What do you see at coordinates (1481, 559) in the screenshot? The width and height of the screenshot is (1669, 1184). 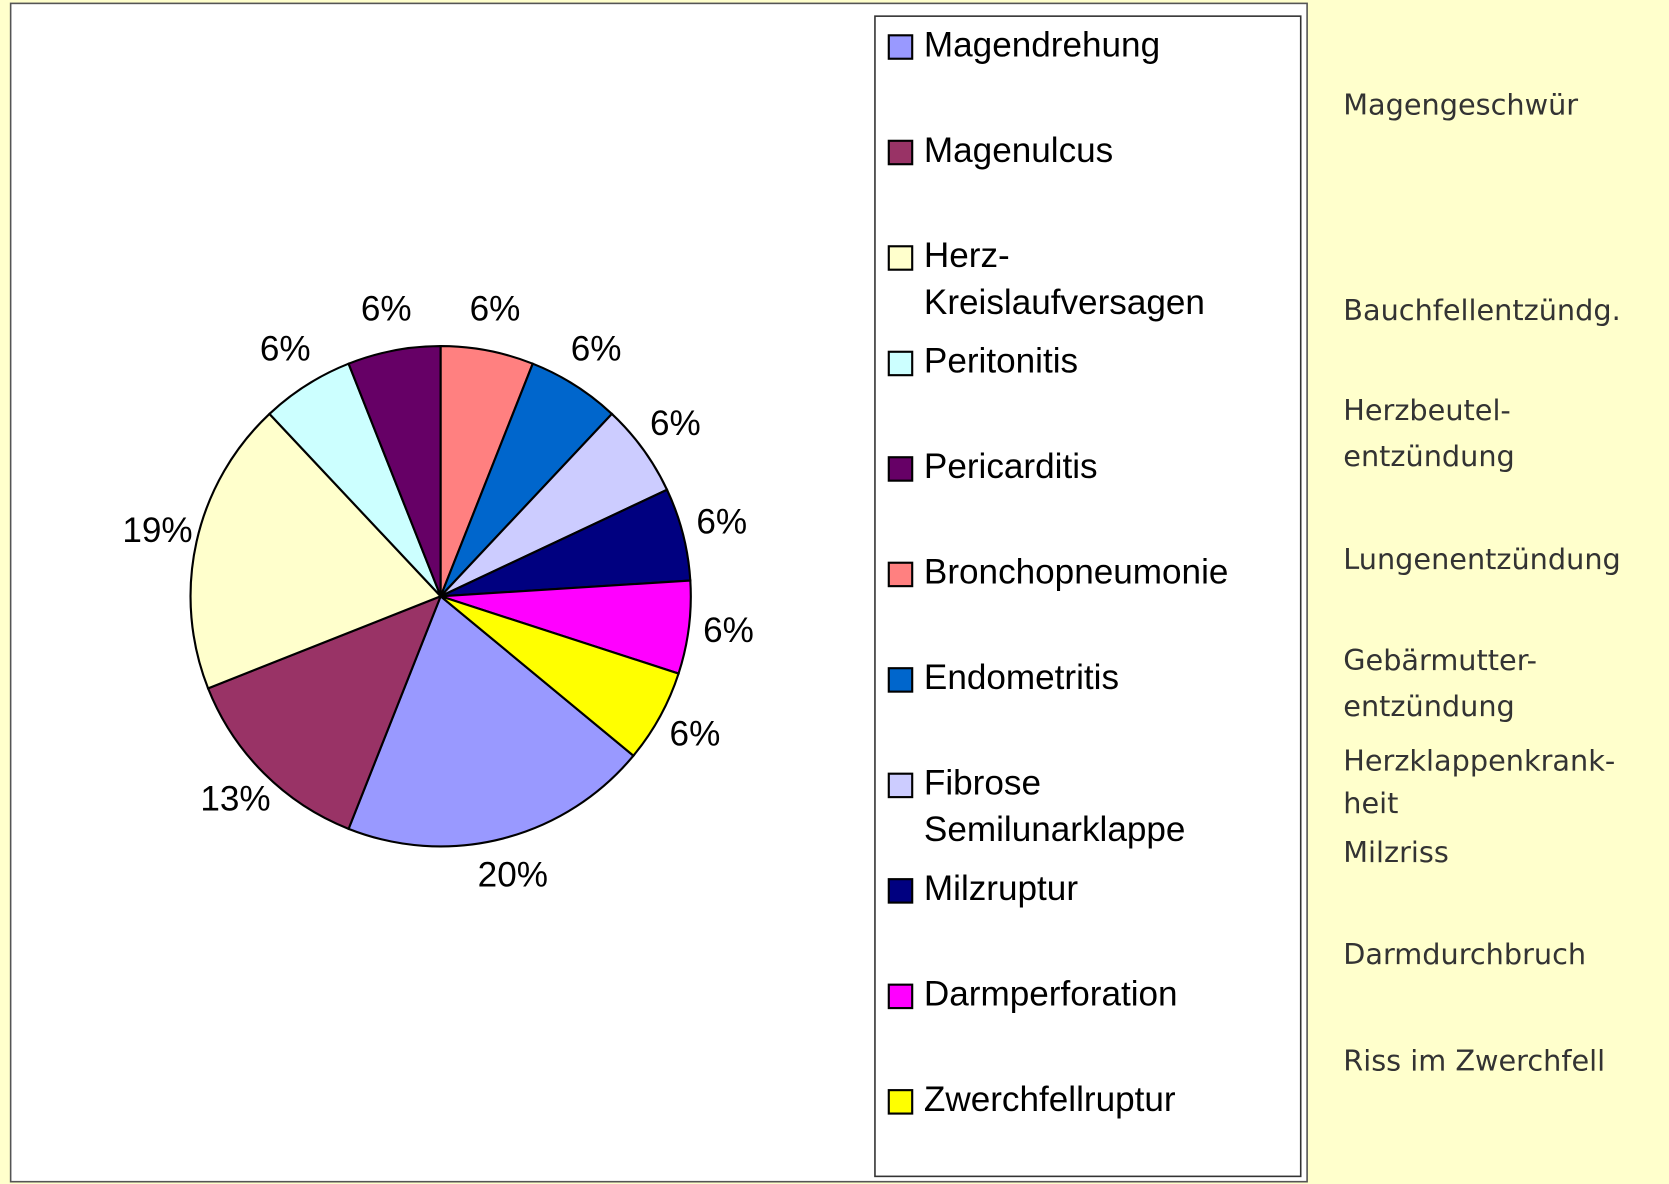 I see `translation: Lungenentzündung` at bounding box center [1481, 559].